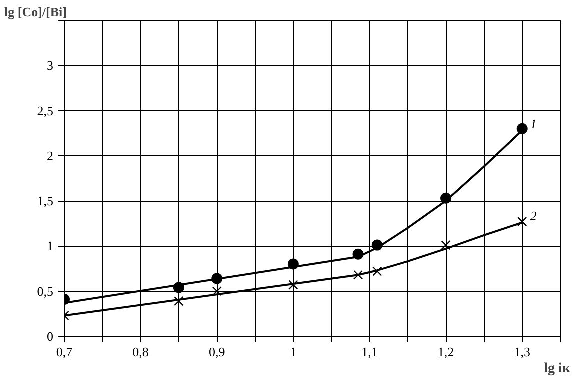  Describe the element at coordinates (50, 156) in the screenshot. I see `y-tick-label: 2` at that location.